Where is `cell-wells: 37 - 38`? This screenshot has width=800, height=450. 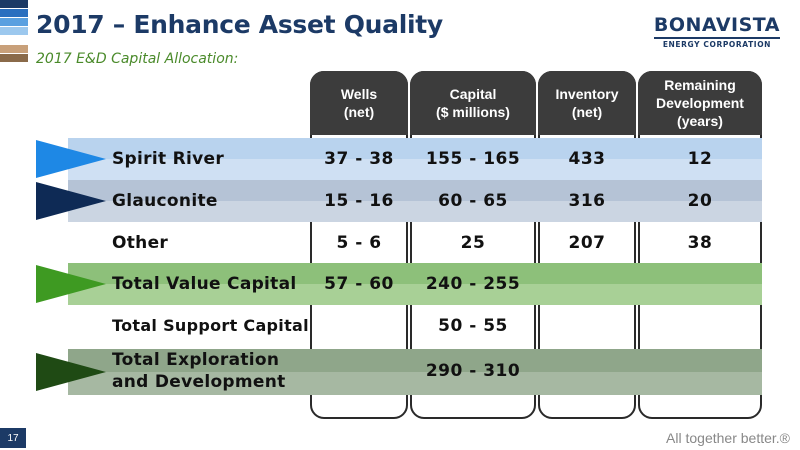 cell-wells: 37 - 38 is located at coordinates (359, 159).